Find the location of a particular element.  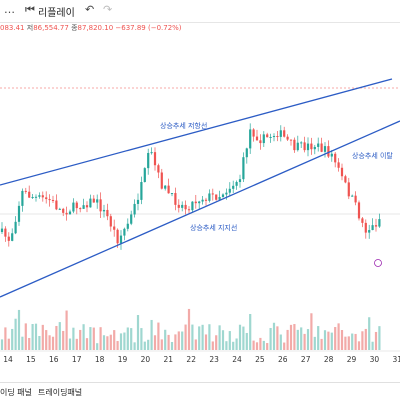

change-value: −637.89 (−0.72%) is located at coordinates (148, 28).